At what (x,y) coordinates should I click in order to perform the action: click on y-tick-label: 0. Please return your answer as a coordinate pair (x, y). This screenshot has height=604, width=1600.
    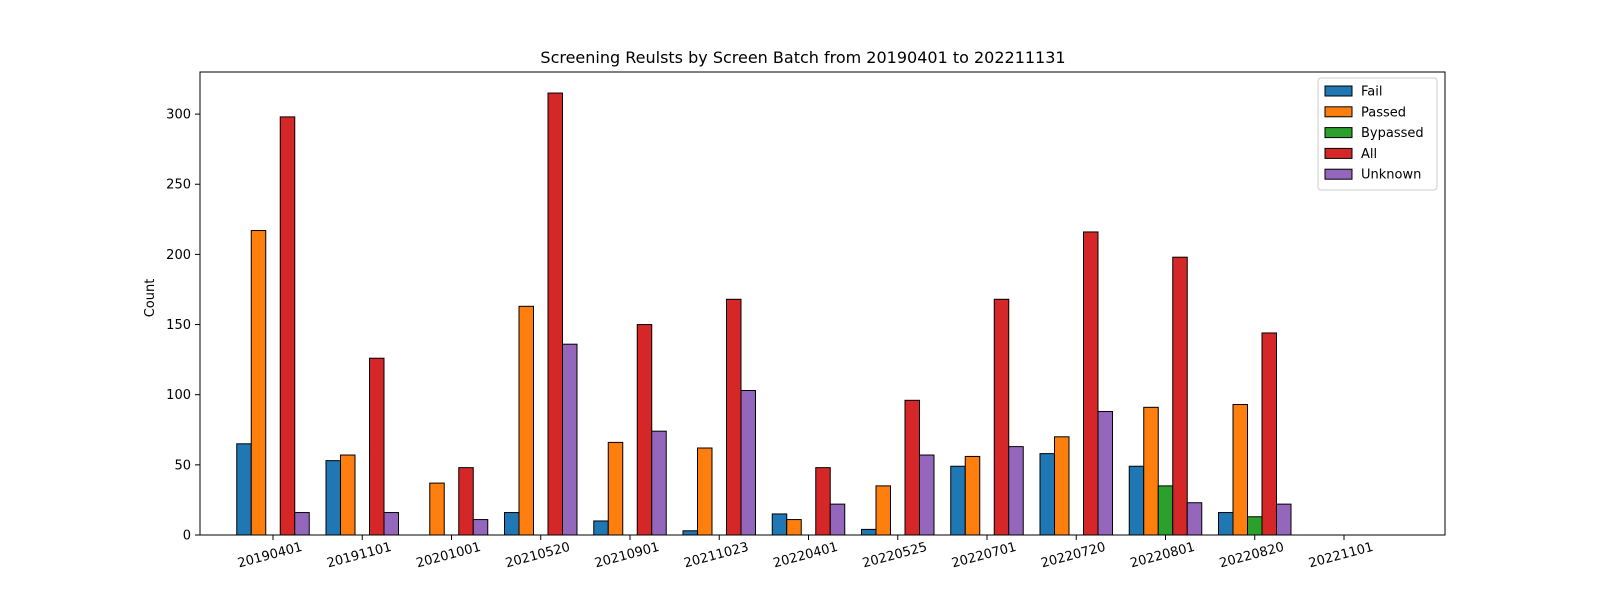
    Looking at the image, I should click on (187, 536).